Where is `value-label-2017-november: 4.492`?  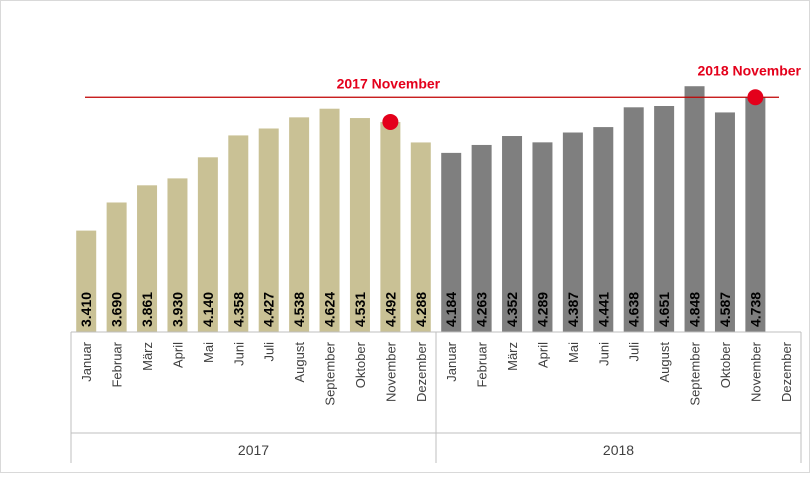 value-label-2017-november: 4.492 is located at coordinates (390, 309).